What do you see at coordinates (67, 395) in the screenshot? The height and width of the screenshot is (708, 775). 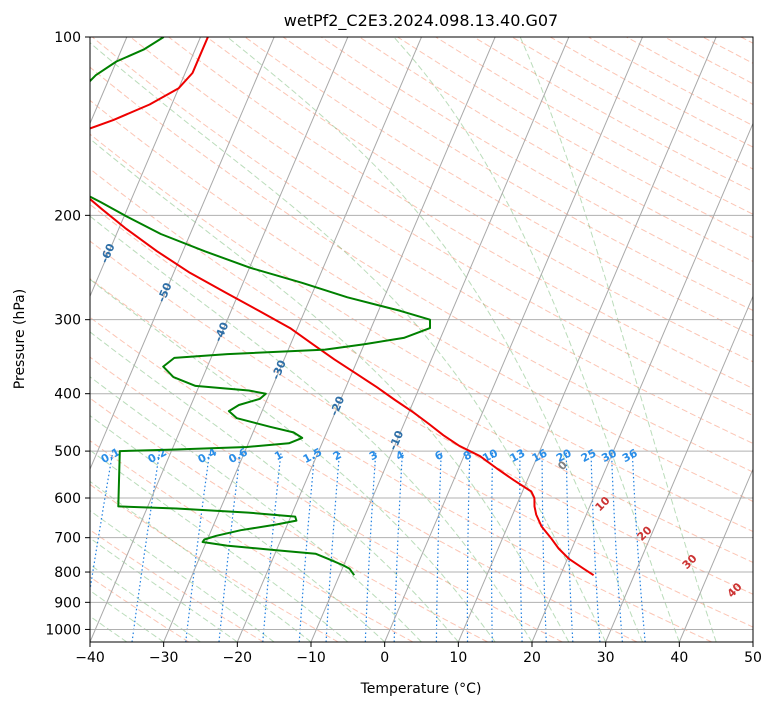 I see `y-tick-label: 400` at bounding box center [67, 395].